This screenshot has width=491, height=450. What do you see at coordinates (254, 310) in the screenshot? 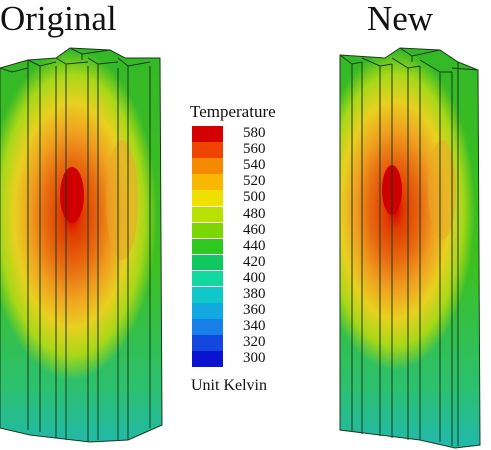
I see `legend-tick-label: 360` at bounding box center [254, 310].